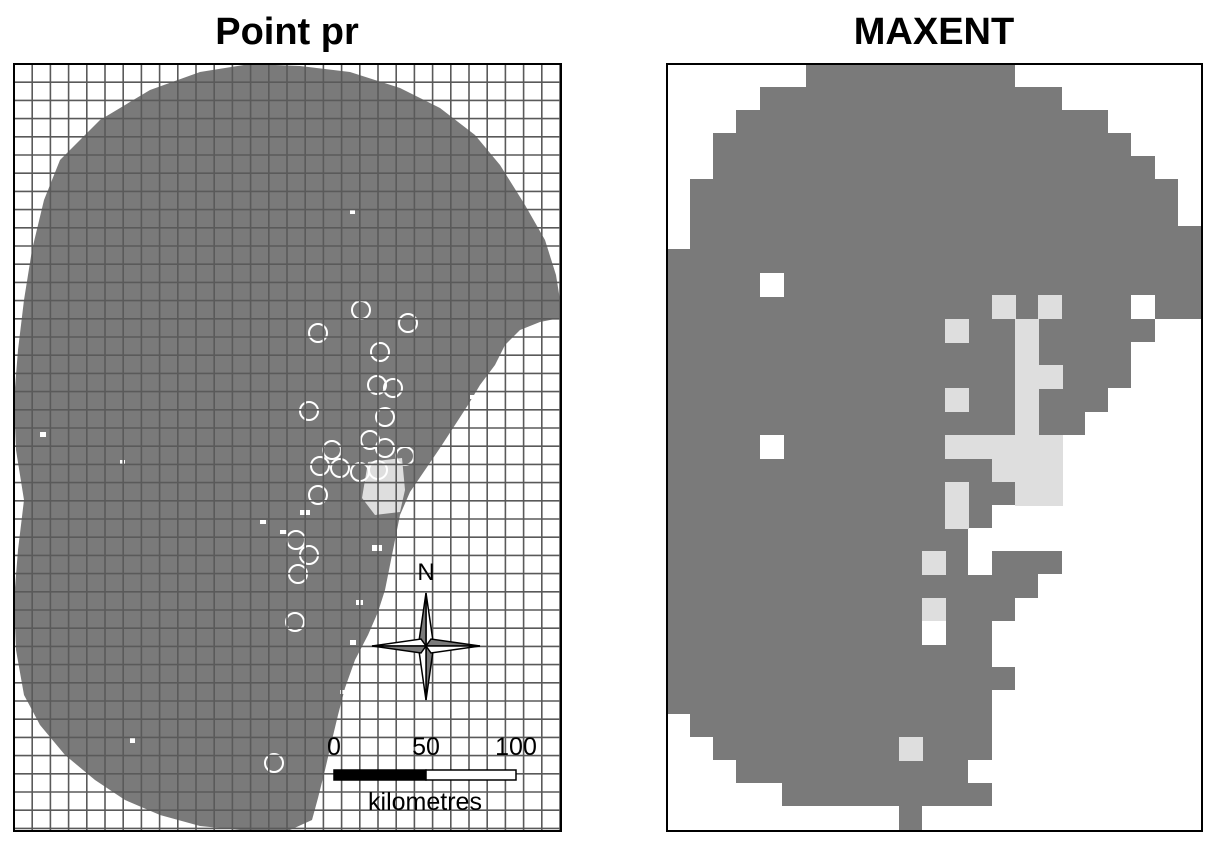 This screenshot has width=1227, height=854. I want to click on empty-cells-right, so click(957, 459).